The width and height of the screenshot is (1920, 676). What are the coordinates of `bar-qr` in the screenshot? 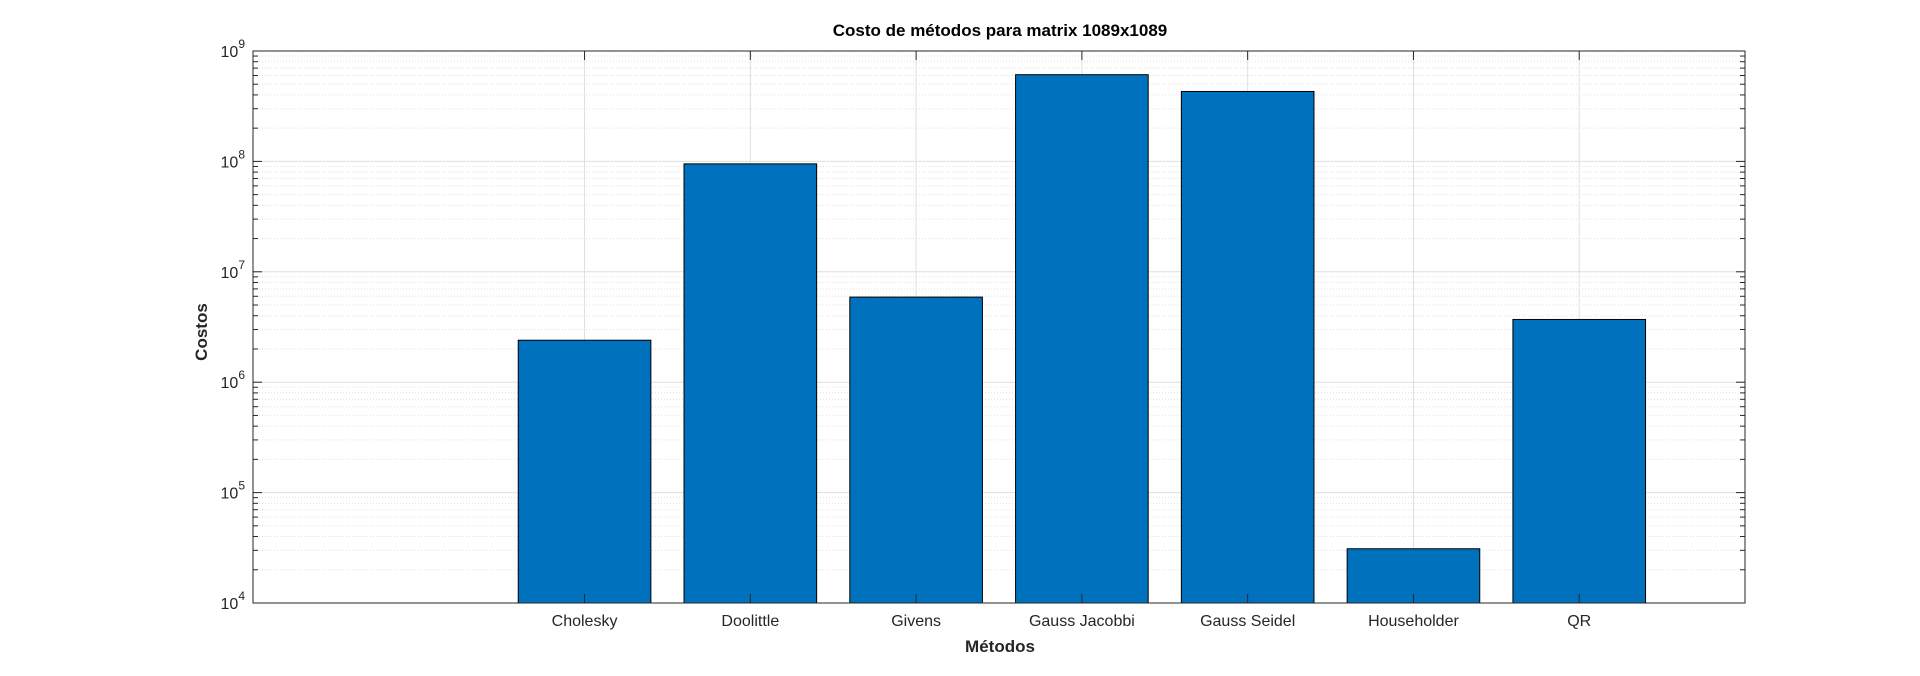 It's located at (1579, 461).